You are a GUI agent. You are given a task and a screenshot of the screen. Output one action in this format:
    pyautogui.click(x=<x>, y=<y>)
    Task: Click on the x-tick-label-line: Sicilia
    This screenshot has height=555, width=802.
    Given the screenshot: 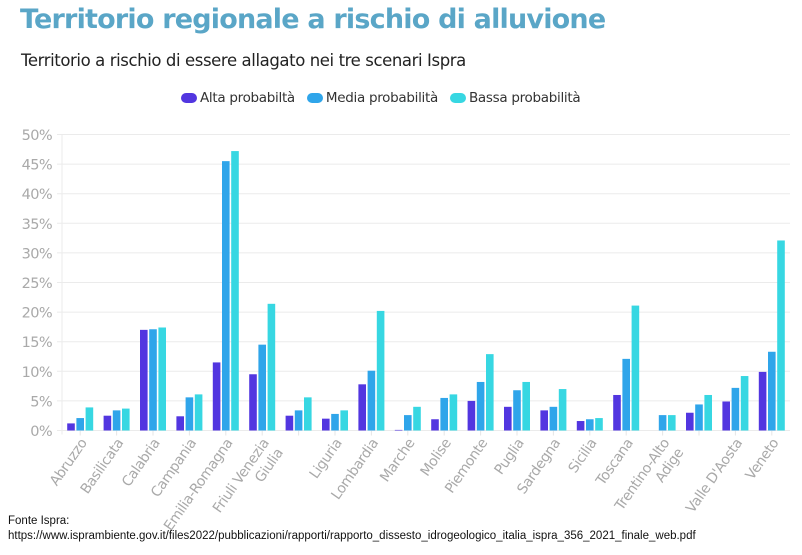 What is the action you would take?
    pyautogui.click(x=582, y=456)
    